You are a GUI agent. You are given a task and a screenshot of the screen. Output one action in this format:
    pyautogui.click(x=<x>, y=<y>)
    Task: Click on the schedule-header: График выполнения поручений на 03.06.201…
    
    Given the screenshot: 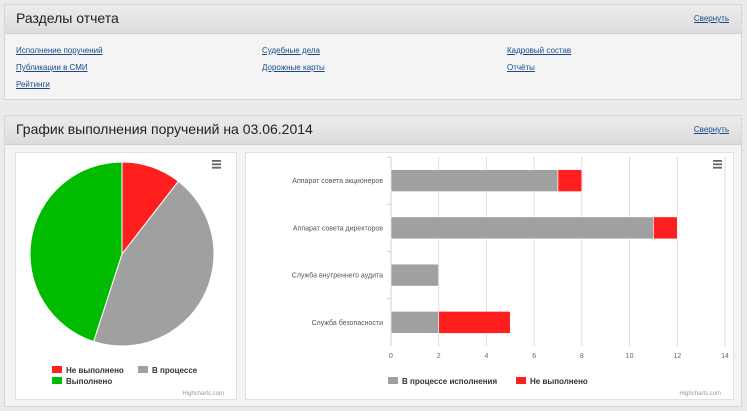 What is the action you would take?
    pyautogui.click(x=373, y=130)
    